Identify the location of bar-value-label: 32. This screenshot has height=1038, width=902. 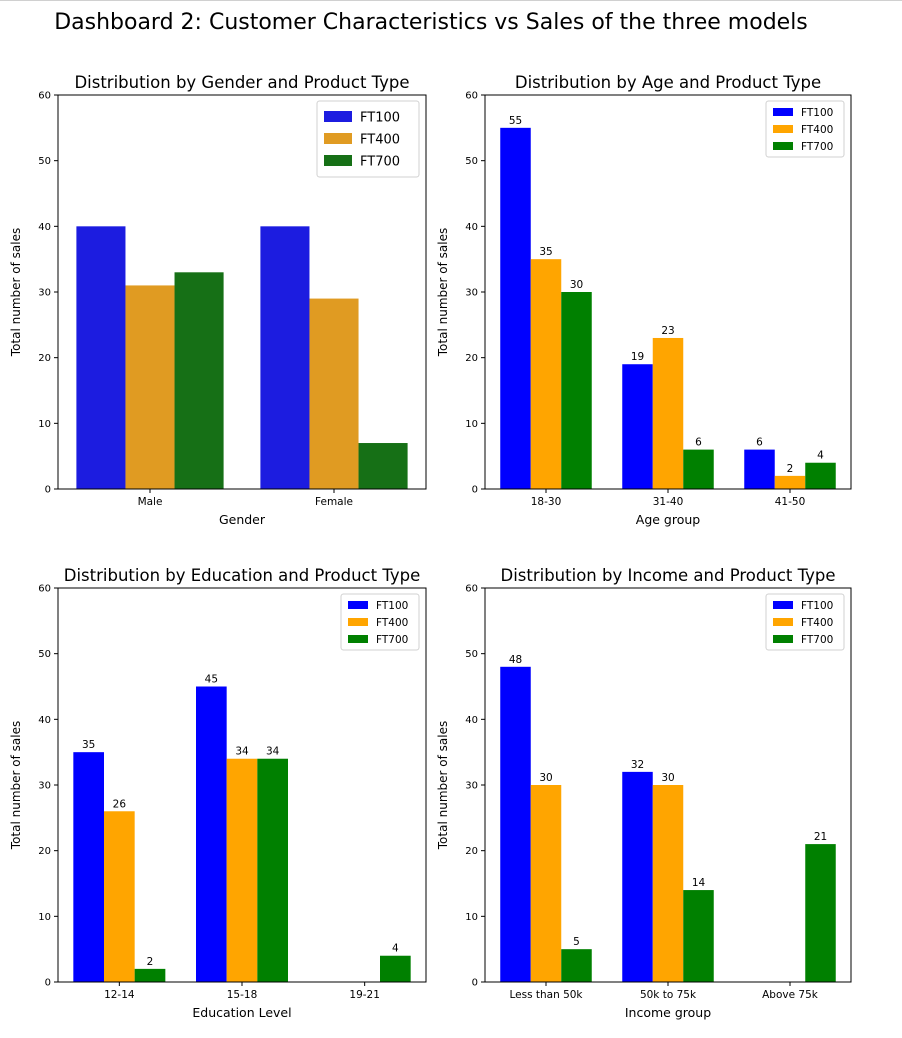
(637, 765).